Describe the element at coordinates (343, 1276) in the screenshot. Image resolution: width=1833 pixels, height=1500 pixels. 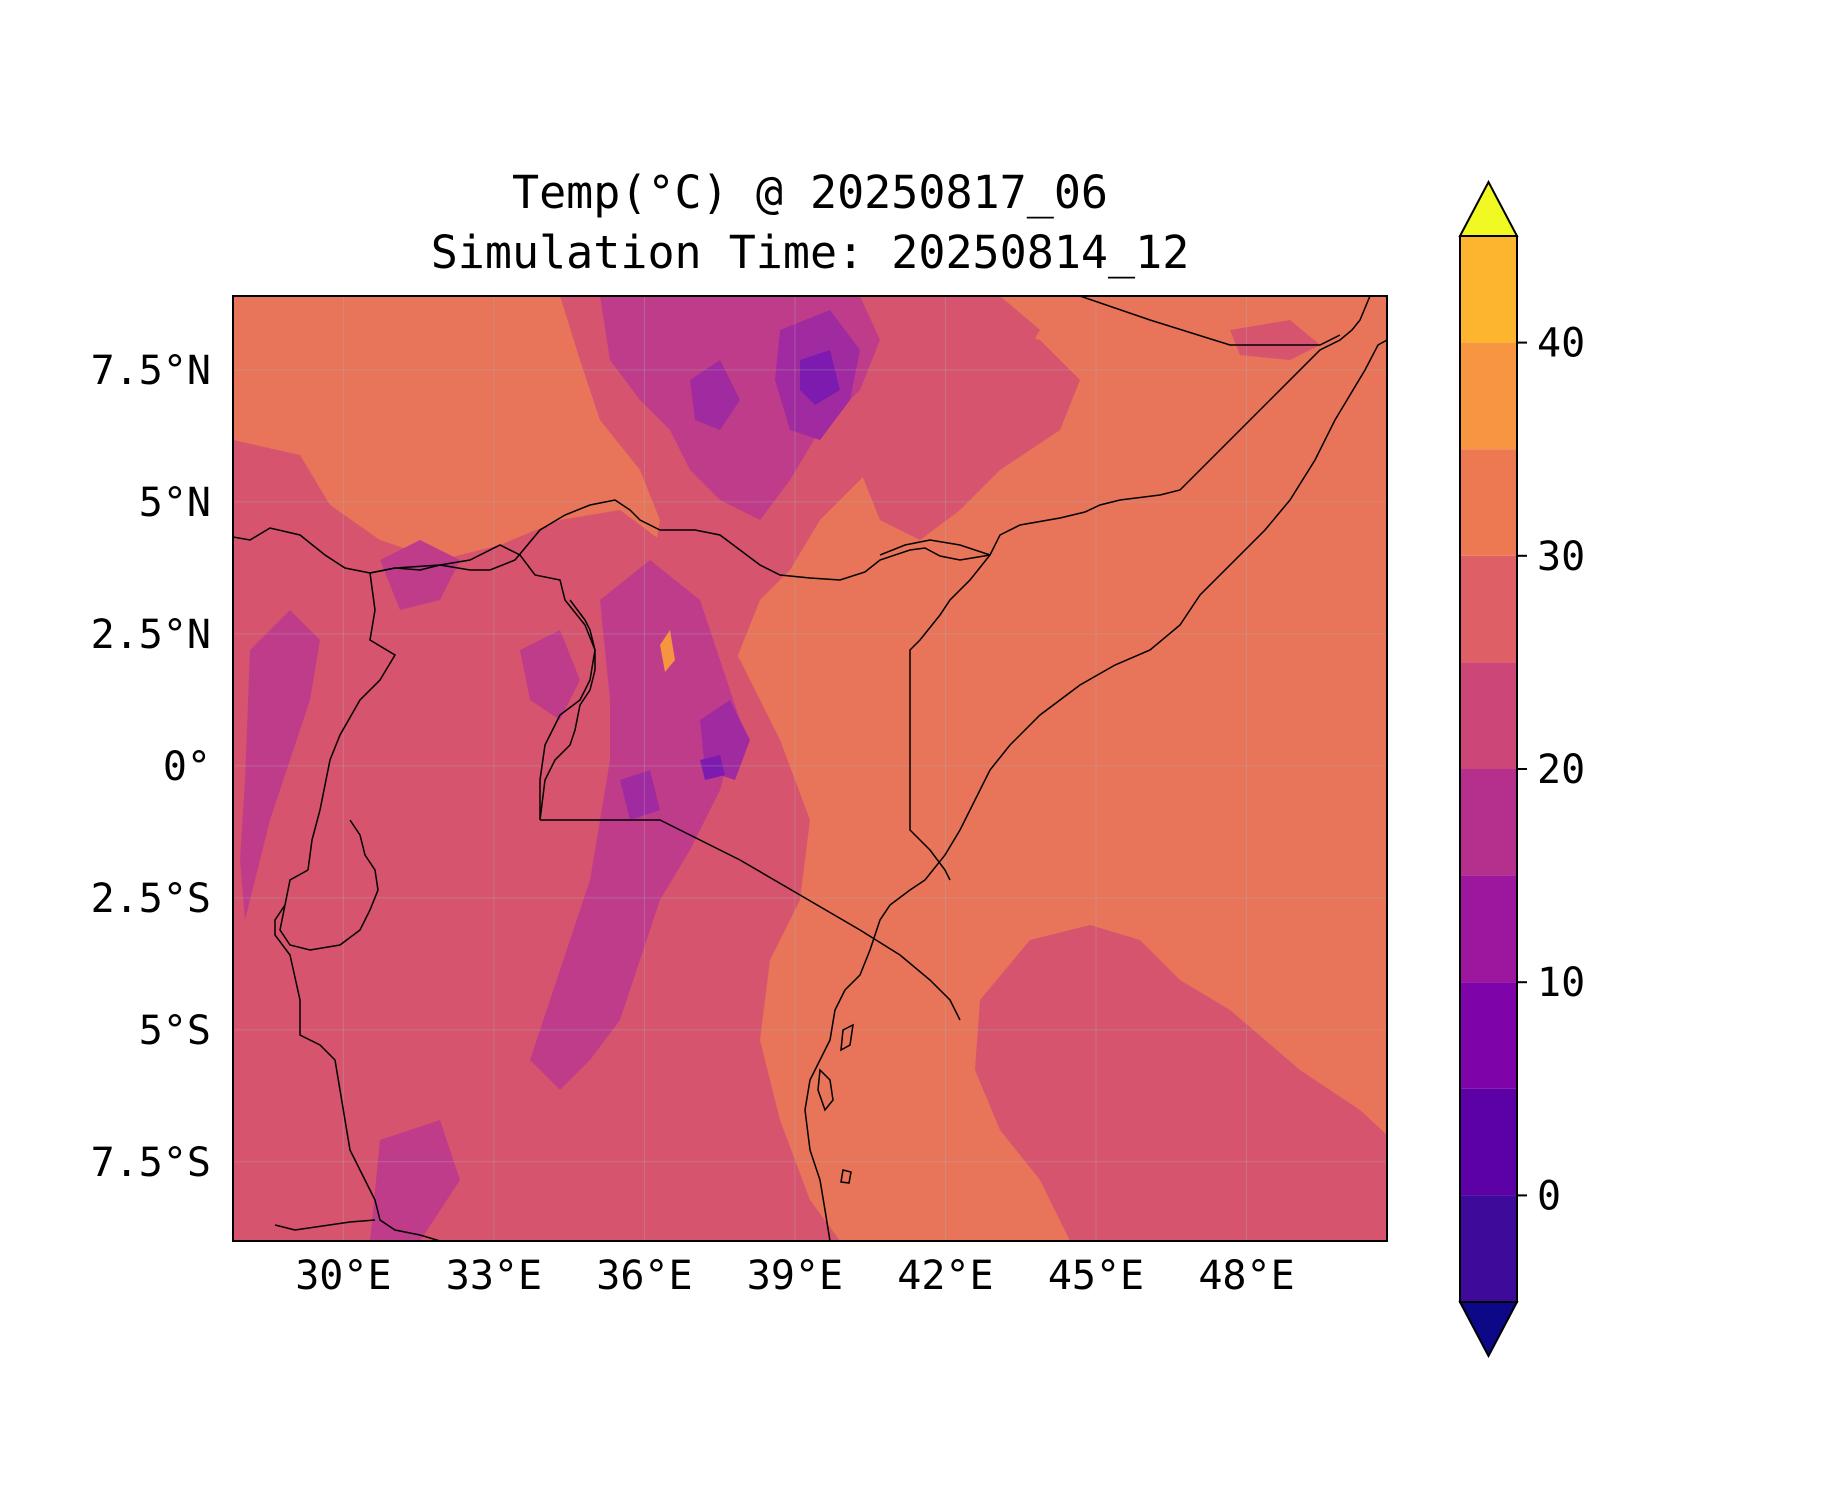
I see `x-tick-label: 30°E` at that location.